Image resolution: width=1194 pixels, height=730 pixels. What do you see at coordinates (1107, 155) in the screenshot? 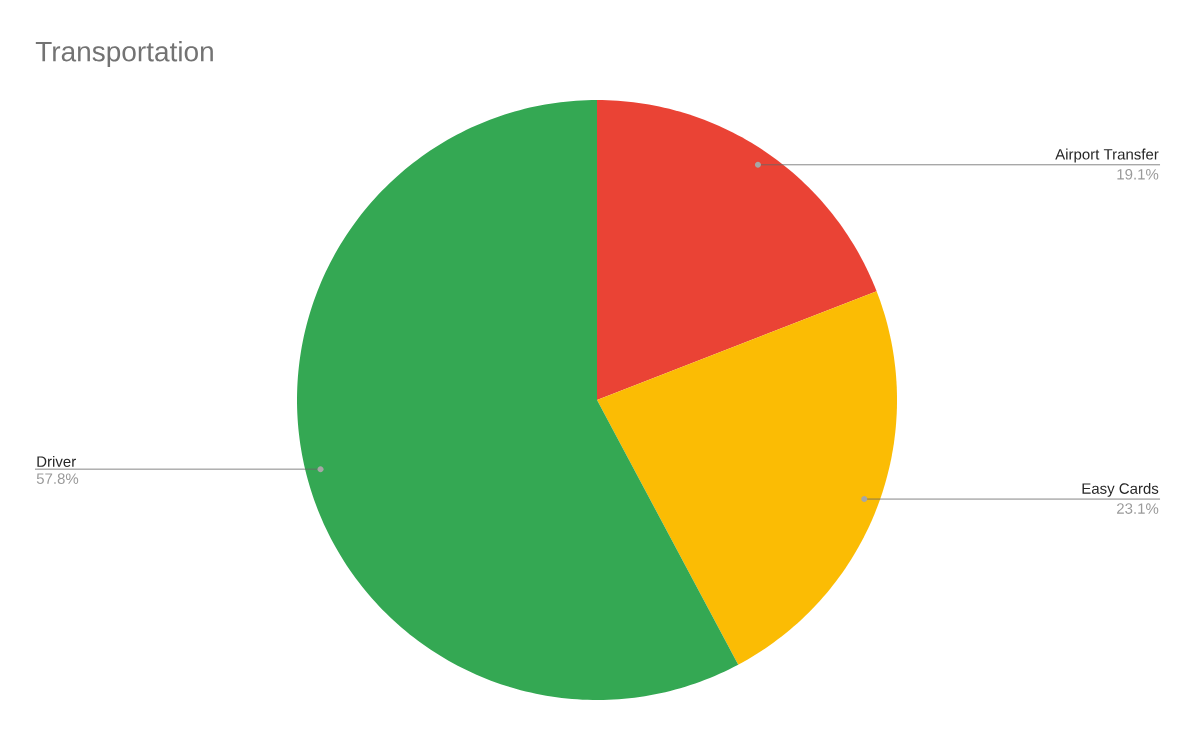
I see `slice-label: Airport Transfer` at bounding box center [1107, 155].